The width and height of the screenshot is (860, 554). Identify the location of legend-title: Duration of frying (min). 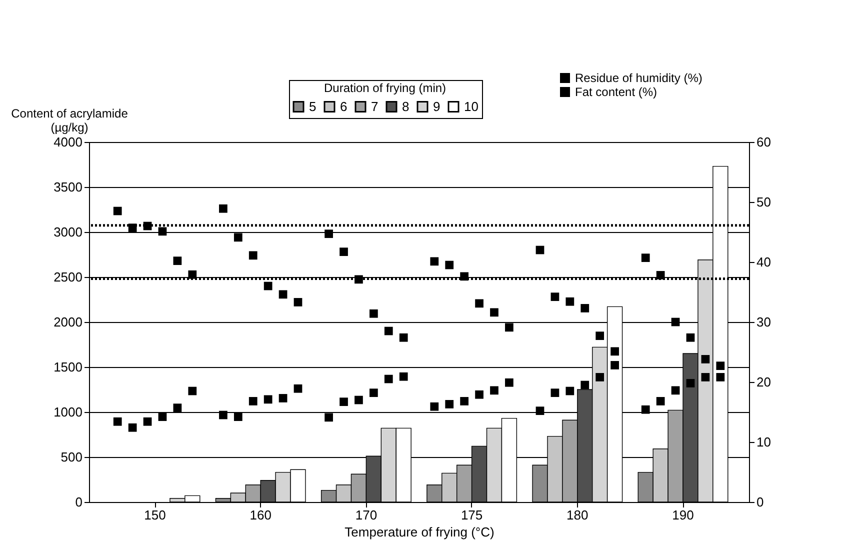
(385, 88).